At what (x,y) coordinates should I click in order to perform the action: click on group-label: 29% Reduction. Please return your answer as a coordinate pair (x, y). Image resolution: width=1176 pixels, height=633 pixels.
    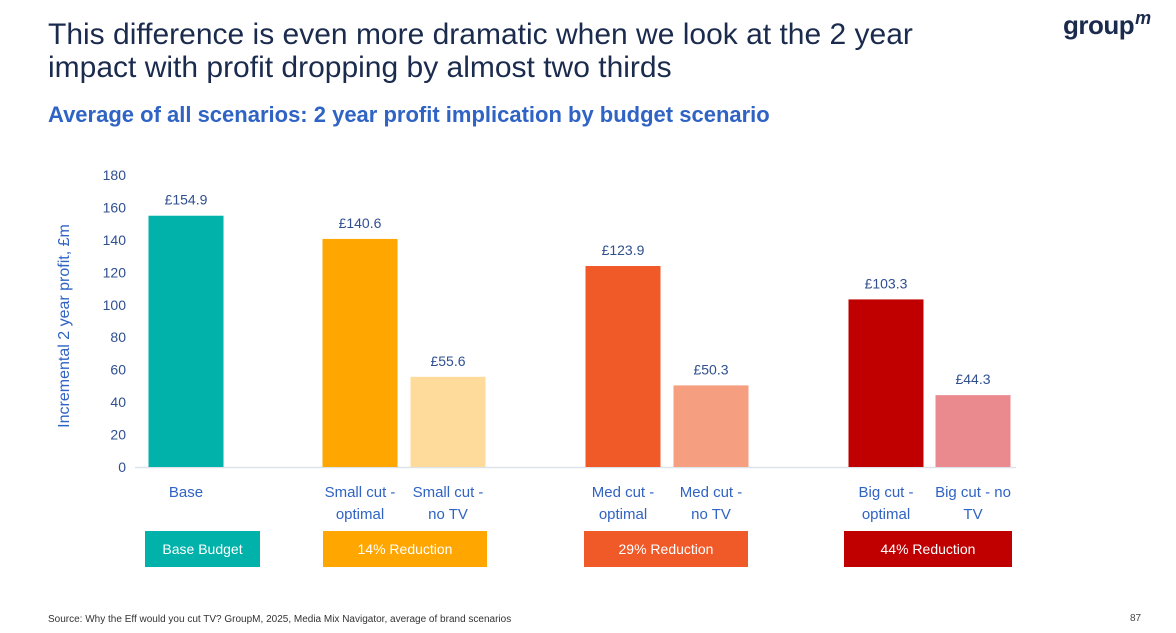
    Looking at the image, I should click on (666, 549).